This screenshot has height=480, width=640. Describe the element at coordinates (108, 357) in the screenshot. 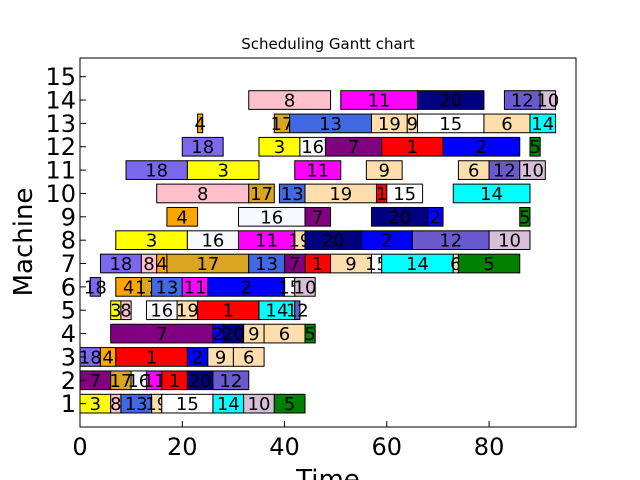

I see `task-bar-m3-j4: 4` at that location.